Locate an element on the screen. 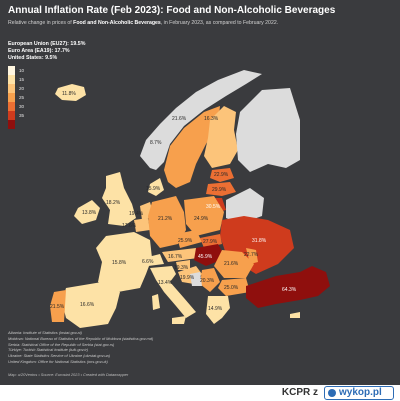 Image resolution: width=400 pixels, height=401 pixels. label-moldova: 22.7% is located at coordinates (251, 255).